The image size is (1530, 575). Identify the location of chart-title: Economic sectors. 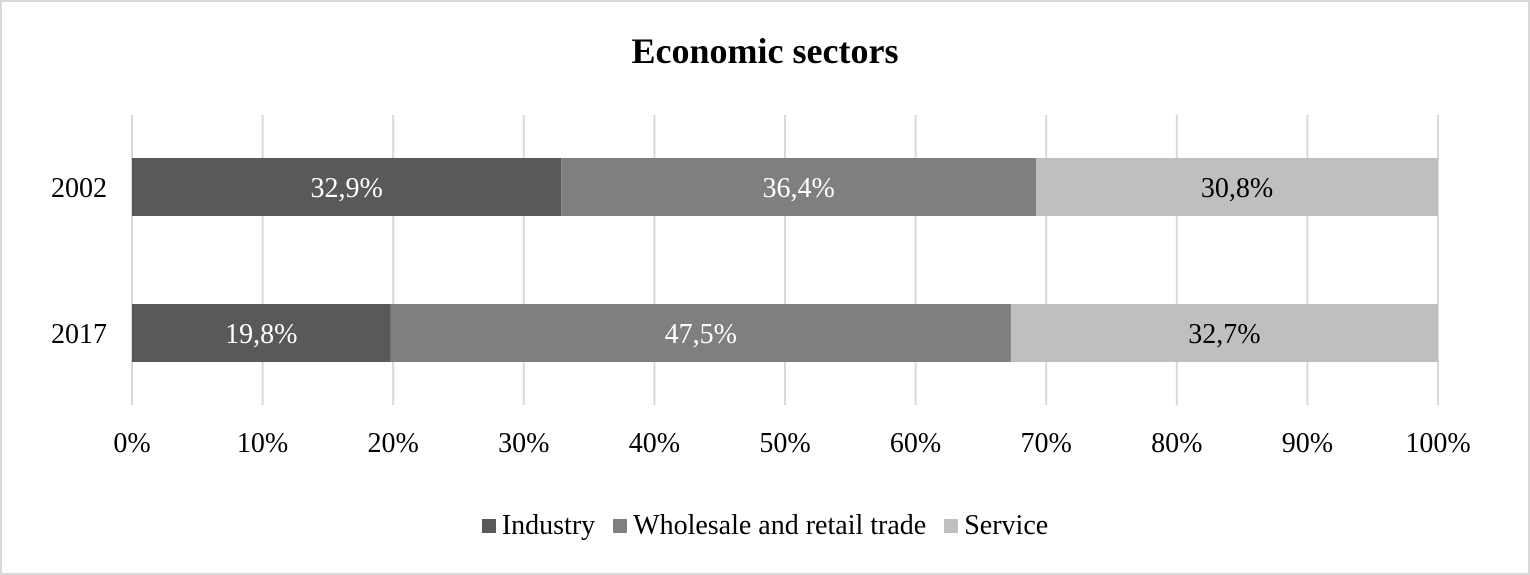
(765, 51).